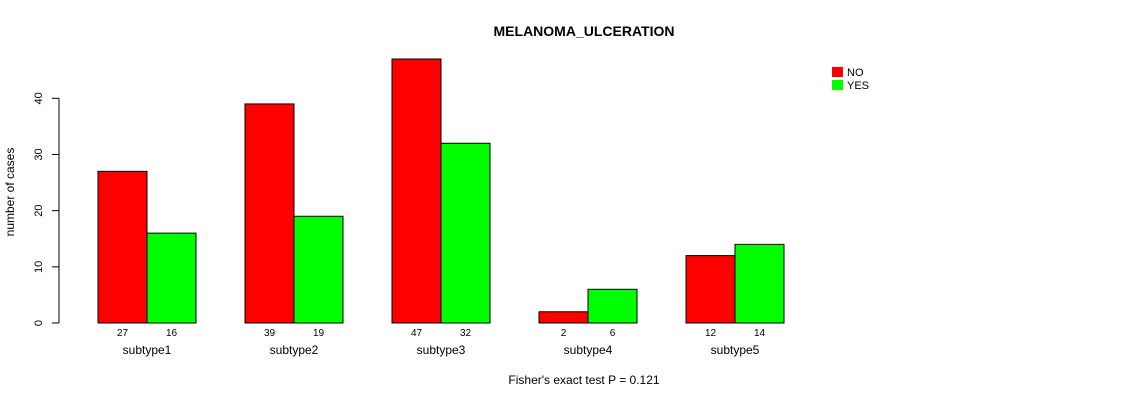 The image size is (1140, 400). Describe the element at coordinates (710, 289) in the screenshot. I see `bar-subtype5-no` at that location.